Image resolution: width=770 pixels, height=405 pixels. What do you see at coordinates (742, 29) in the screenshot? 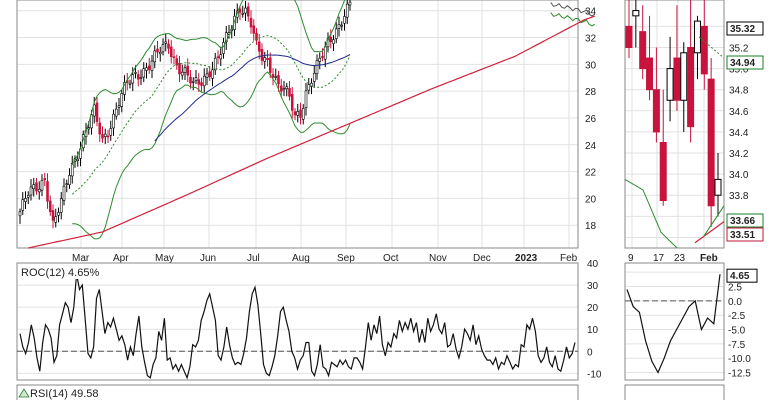
I see `last-value-label: 35.32` at bounding box center [742, 29].